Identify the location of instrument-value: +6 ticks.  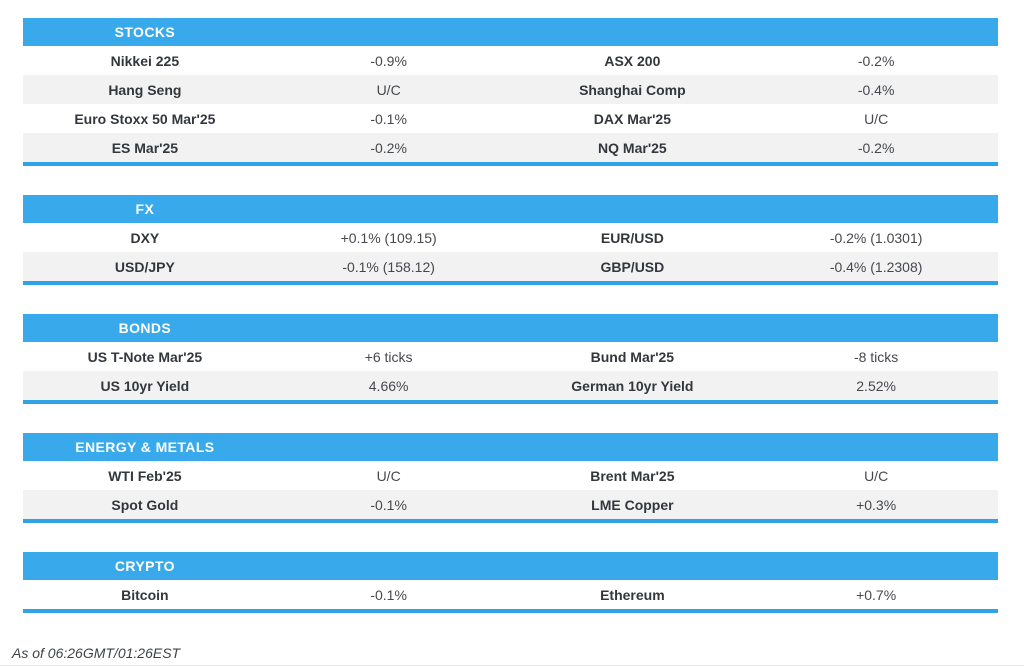
(388, 356).